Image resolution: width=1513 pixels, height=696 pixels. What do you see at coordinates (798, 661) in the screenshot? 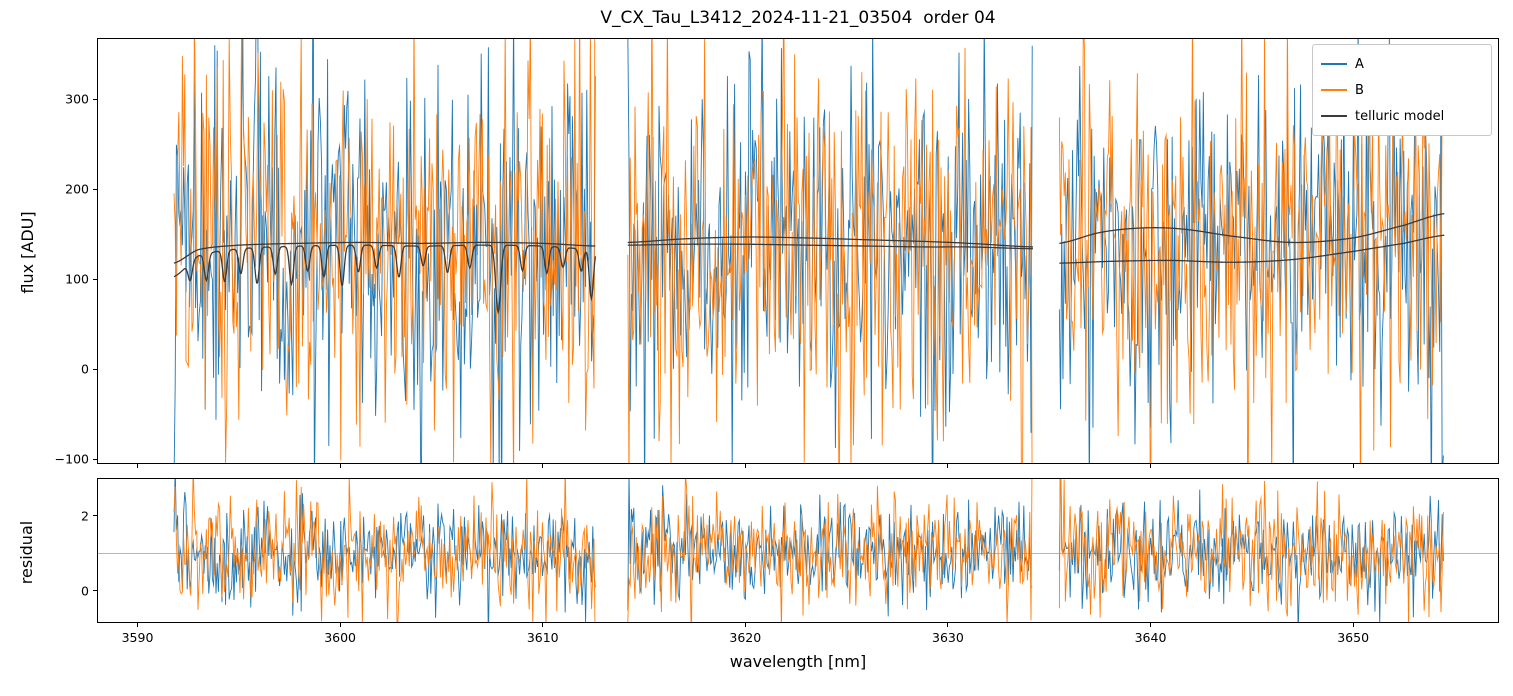
I see `x-axis-label: wavelength [nm]` at bounding box center [798, 661].